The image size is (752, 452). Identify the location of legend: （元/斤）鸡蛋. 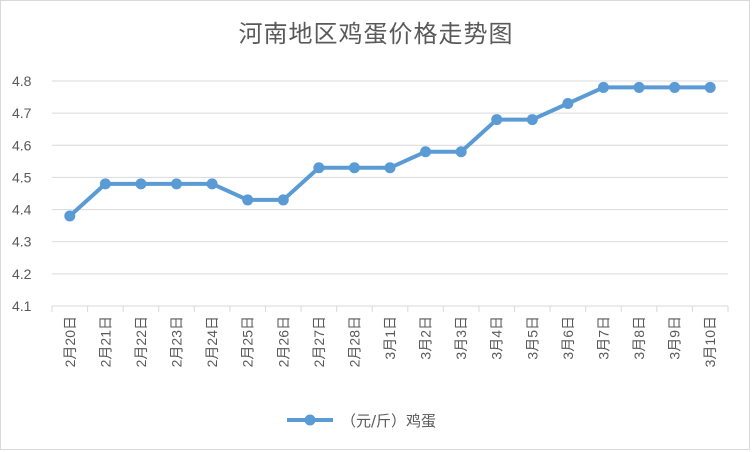
(361, 421).